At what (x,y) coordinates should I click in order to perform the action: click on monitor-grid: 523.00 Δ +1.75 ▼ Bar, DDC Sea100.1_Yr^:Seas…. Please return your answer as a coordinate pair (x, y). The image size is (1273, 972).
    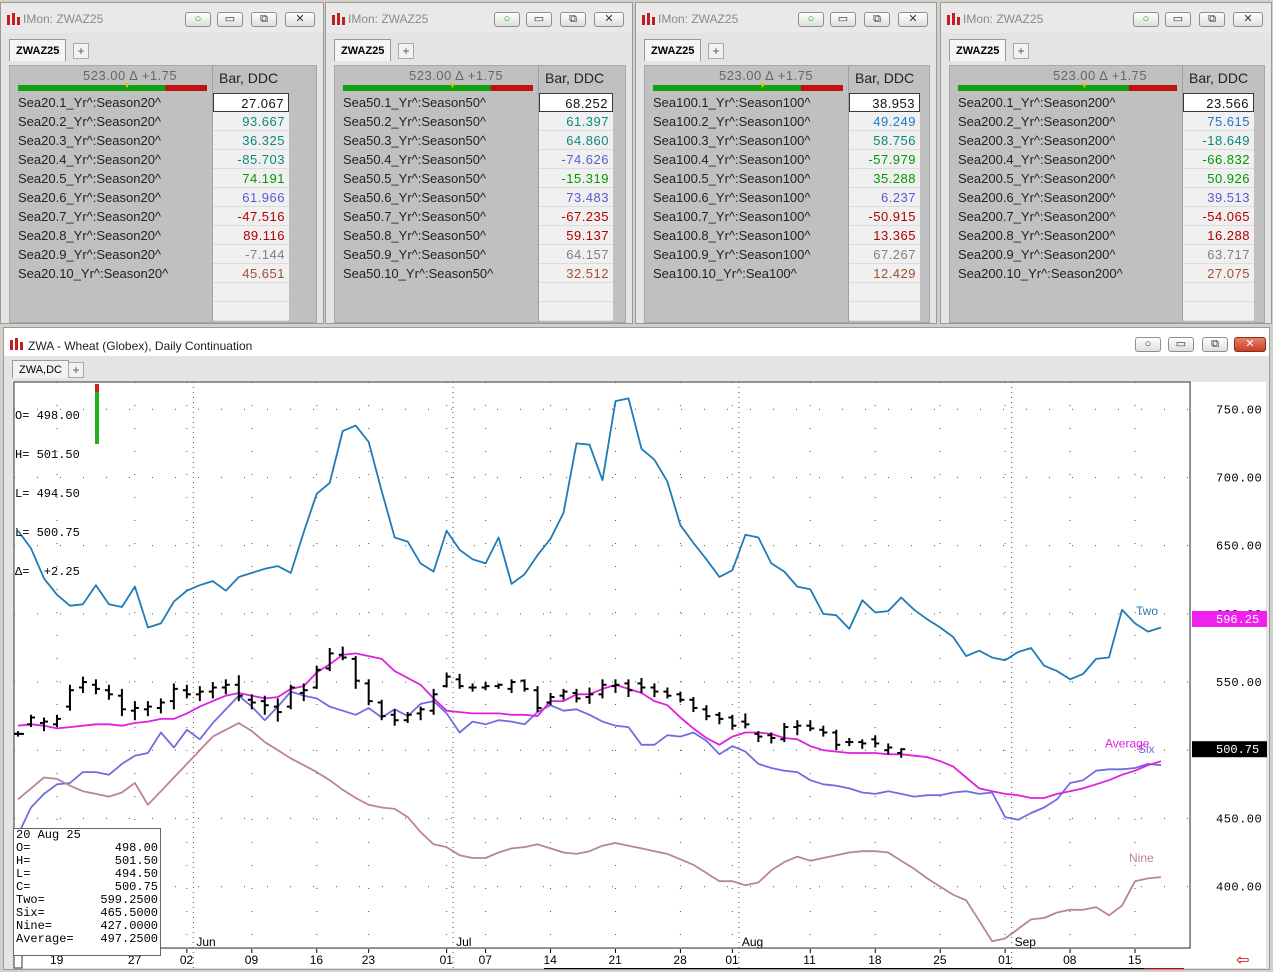
    Looking at the image, I should click on (787, 194).